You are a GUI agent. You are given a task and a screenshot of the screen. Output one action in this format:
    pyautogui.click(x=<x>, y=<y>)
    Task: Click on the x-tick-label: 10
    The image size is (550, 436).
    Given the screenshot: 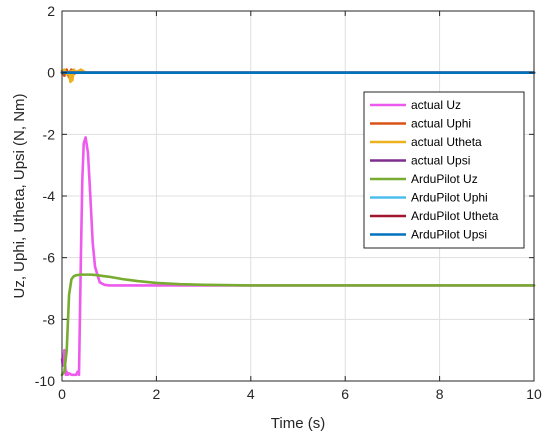 What is the action you would take?
    pyautogui.click(x=534, y=394)
    